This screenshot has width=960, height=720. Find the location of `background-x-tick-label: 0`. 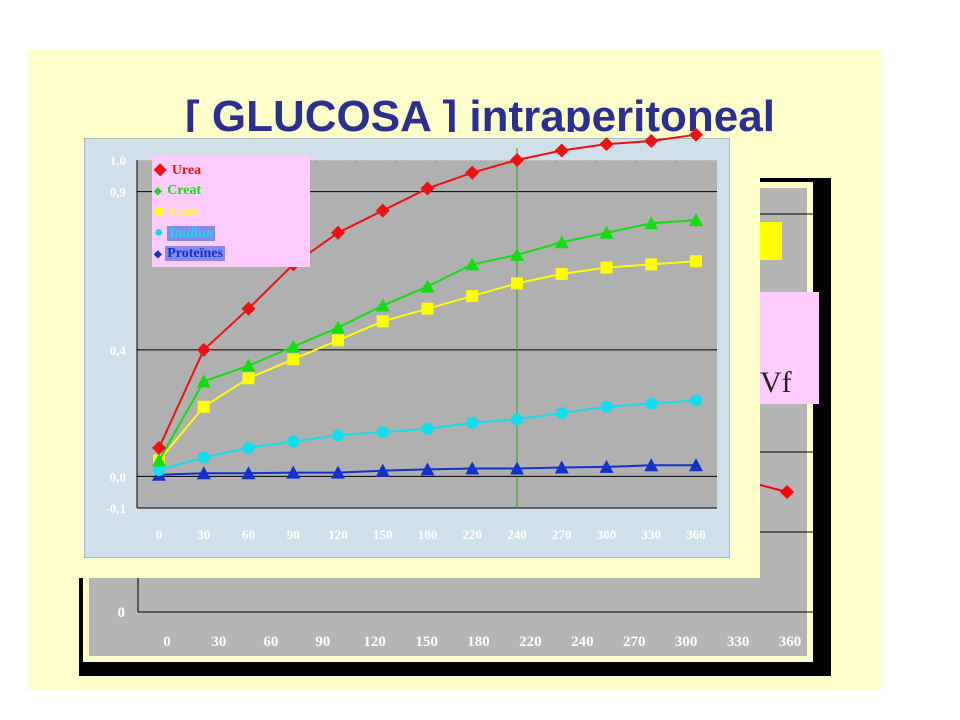

background-x-tick-label: 0 is located at coordinates (167, 642).